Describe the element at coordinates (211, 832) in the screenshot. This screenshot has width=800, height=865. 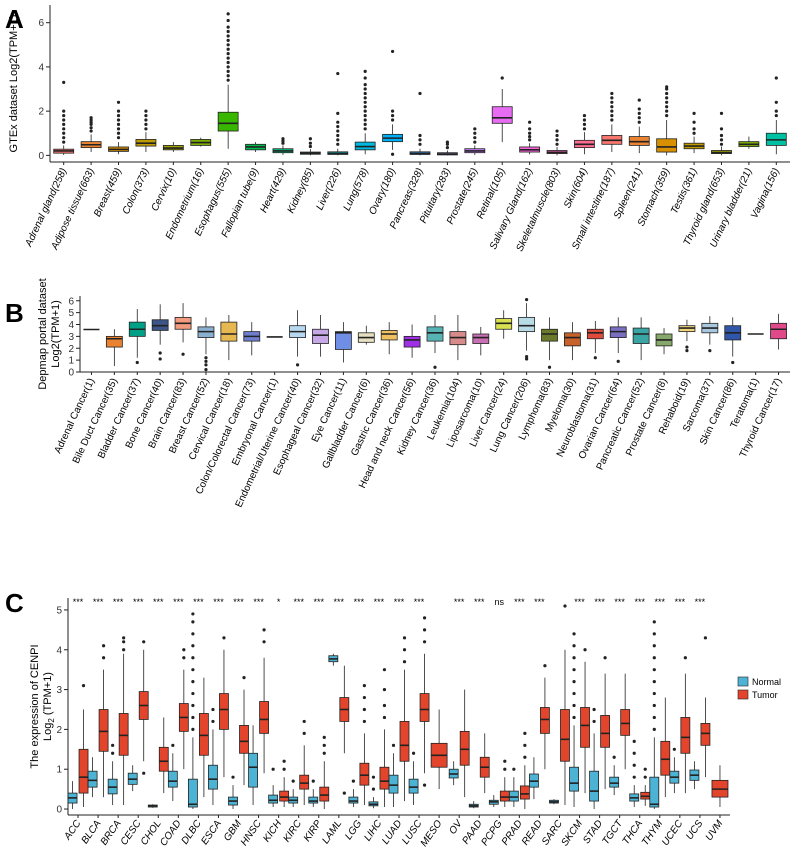
I see `x-tick-label: ESCA` at that location.